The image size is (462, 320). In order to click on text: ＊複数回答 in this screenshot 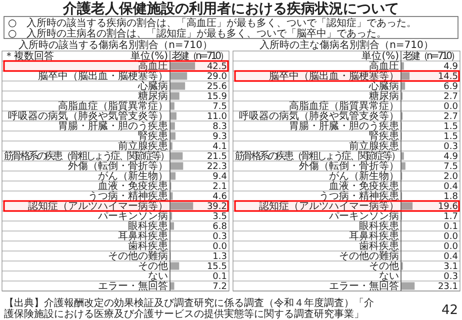, I will do `click(29, 56)`.